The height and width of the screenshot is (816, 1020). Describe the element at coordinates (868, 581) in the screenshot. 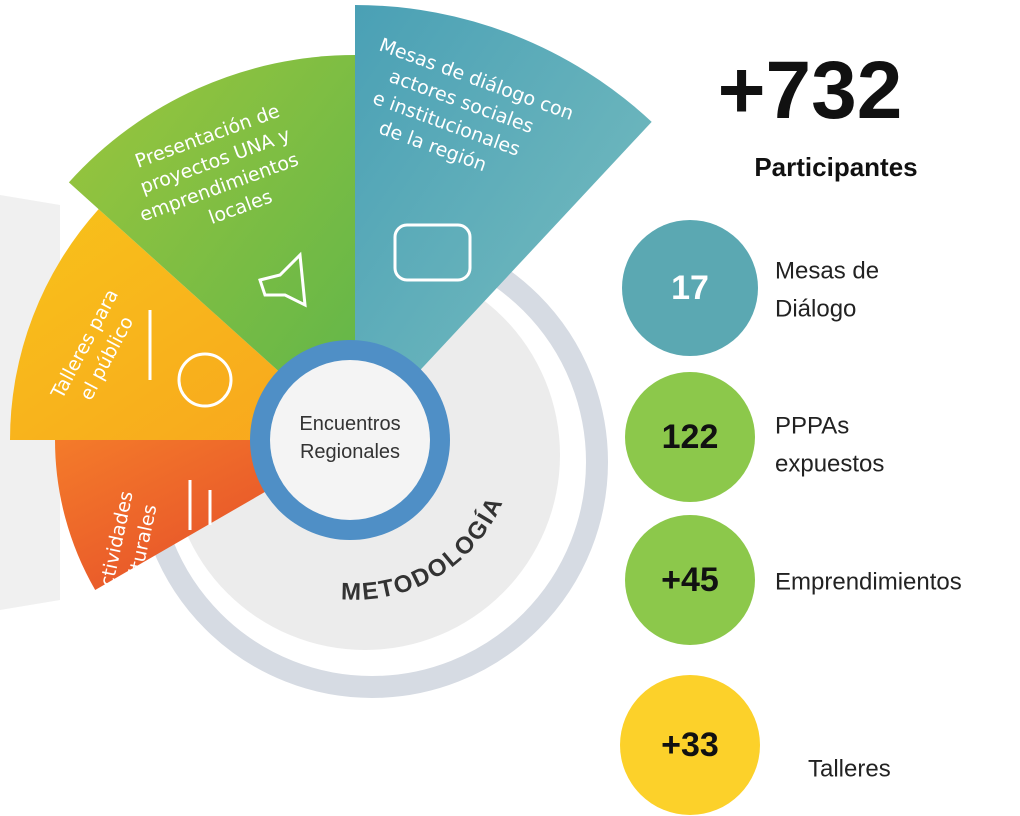

I see `stat-label: Emprendimientos` at that location.